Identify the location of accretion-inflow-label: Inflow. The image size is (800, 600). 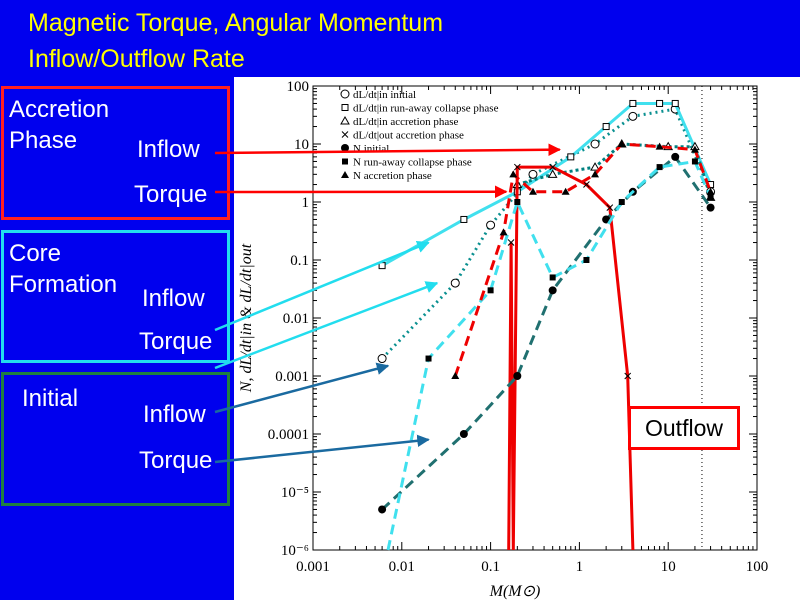
(168, 149).